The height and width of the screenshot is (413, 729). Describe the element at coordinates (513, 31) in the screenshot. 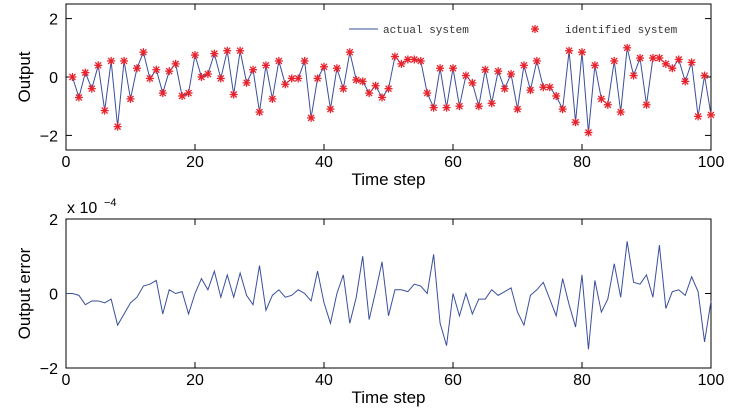

I see `legend: actual system identified system` at that location.